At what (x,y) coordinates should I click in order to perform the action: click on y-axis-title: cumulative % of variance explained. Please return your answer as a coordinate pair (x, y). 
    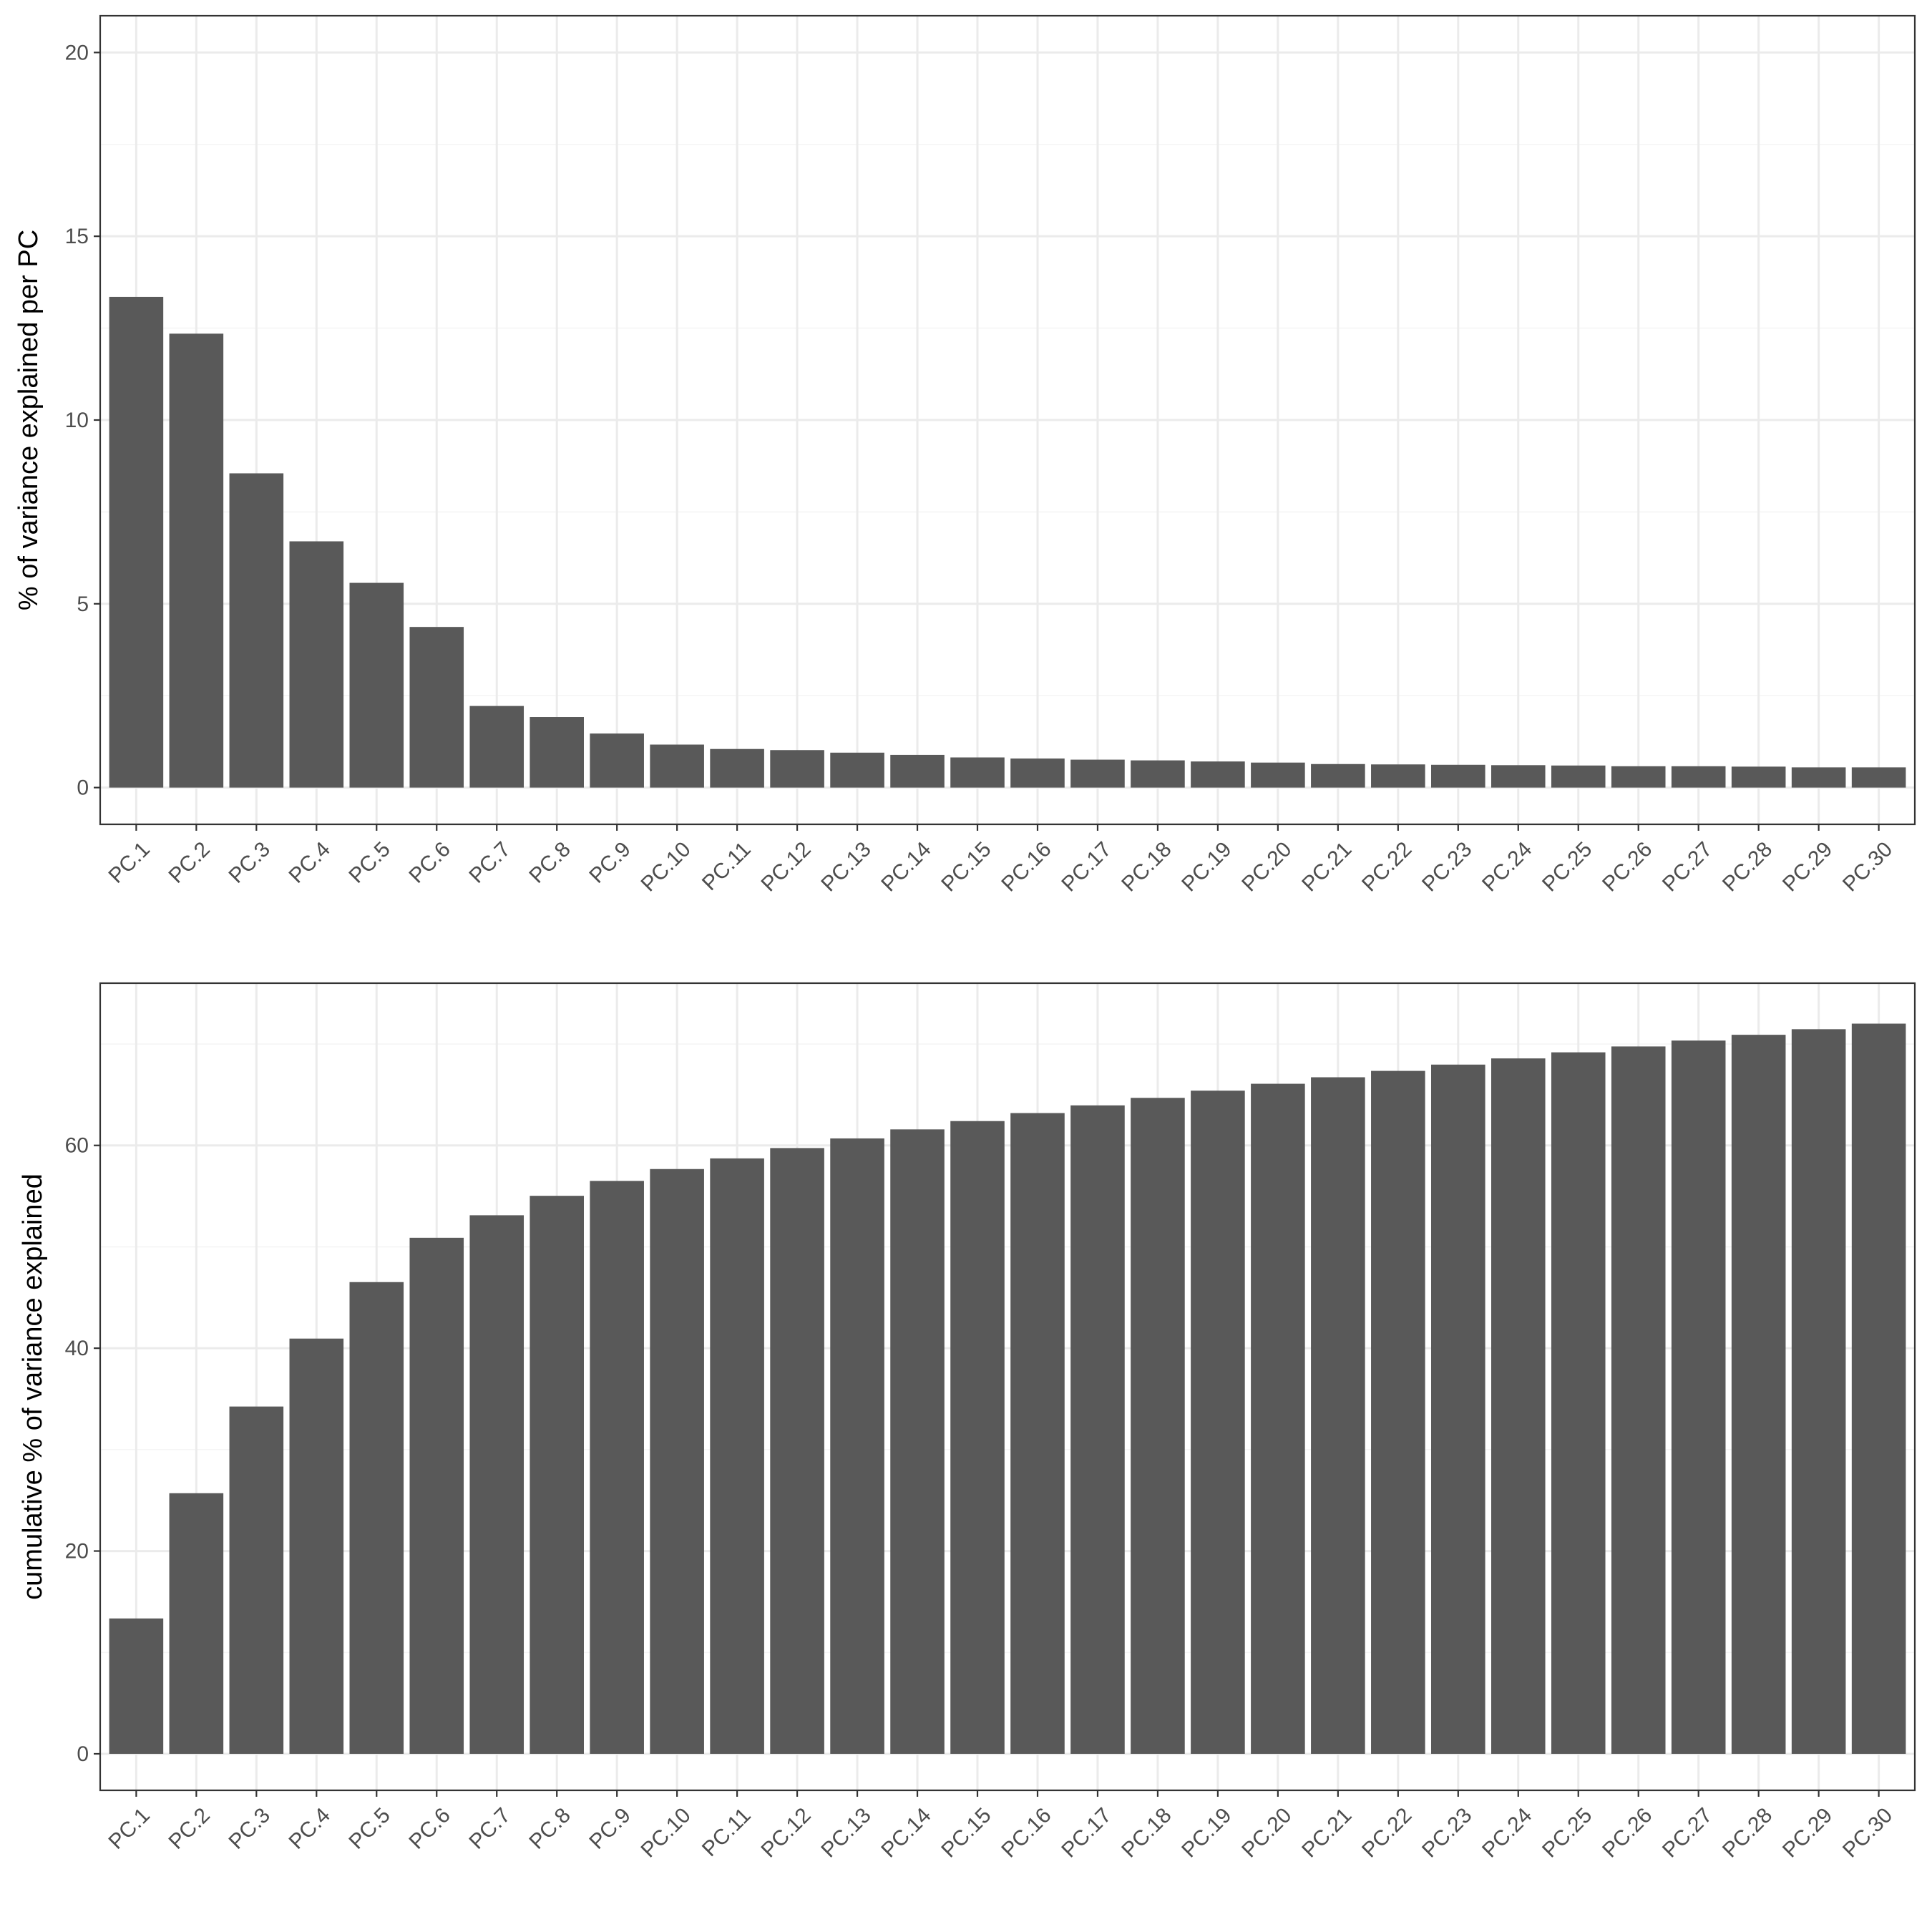
    Looking at the image, I should click on (33, 1387).